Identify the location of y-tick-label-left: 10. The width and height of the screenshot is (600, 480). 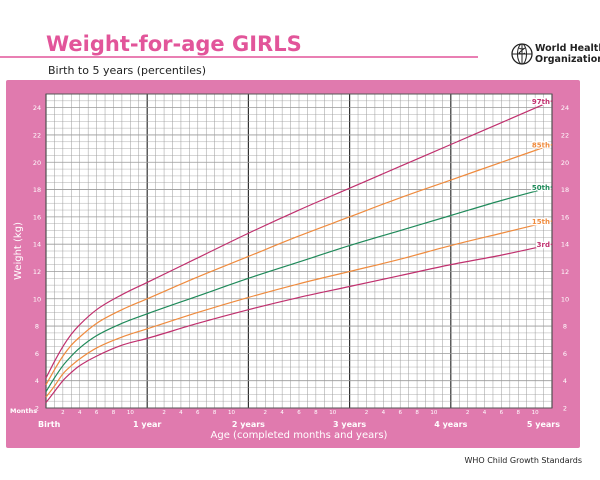
(37, 299).